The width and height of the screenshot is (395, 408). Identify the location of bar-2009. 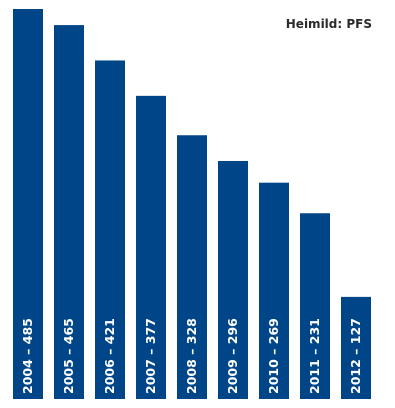
(233, 279).